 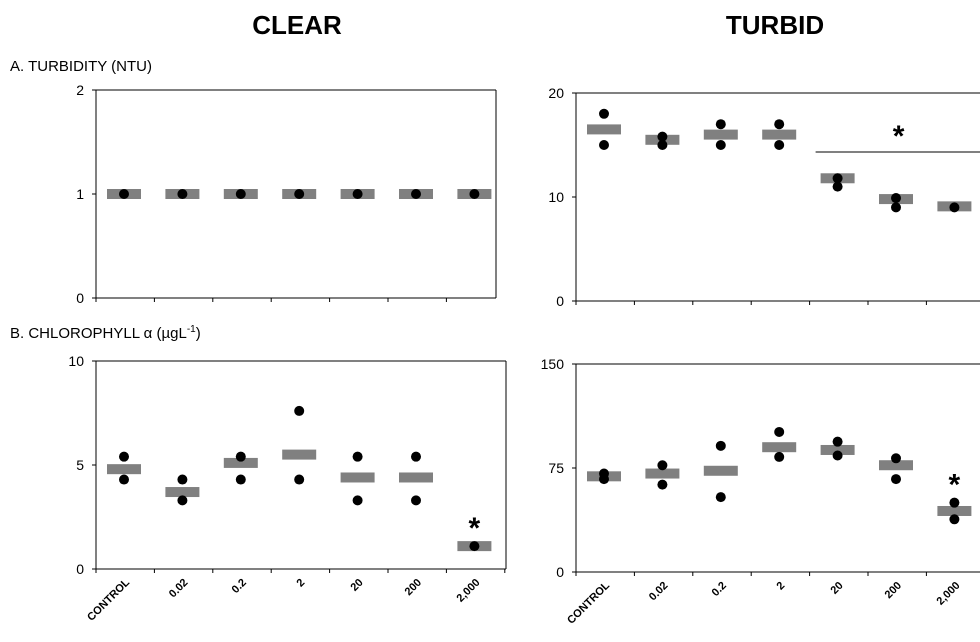 What do you see at coordinates (80, 194) in the screenshot?
I see `y-tick-label: 1` at bounding box center [80, 194].